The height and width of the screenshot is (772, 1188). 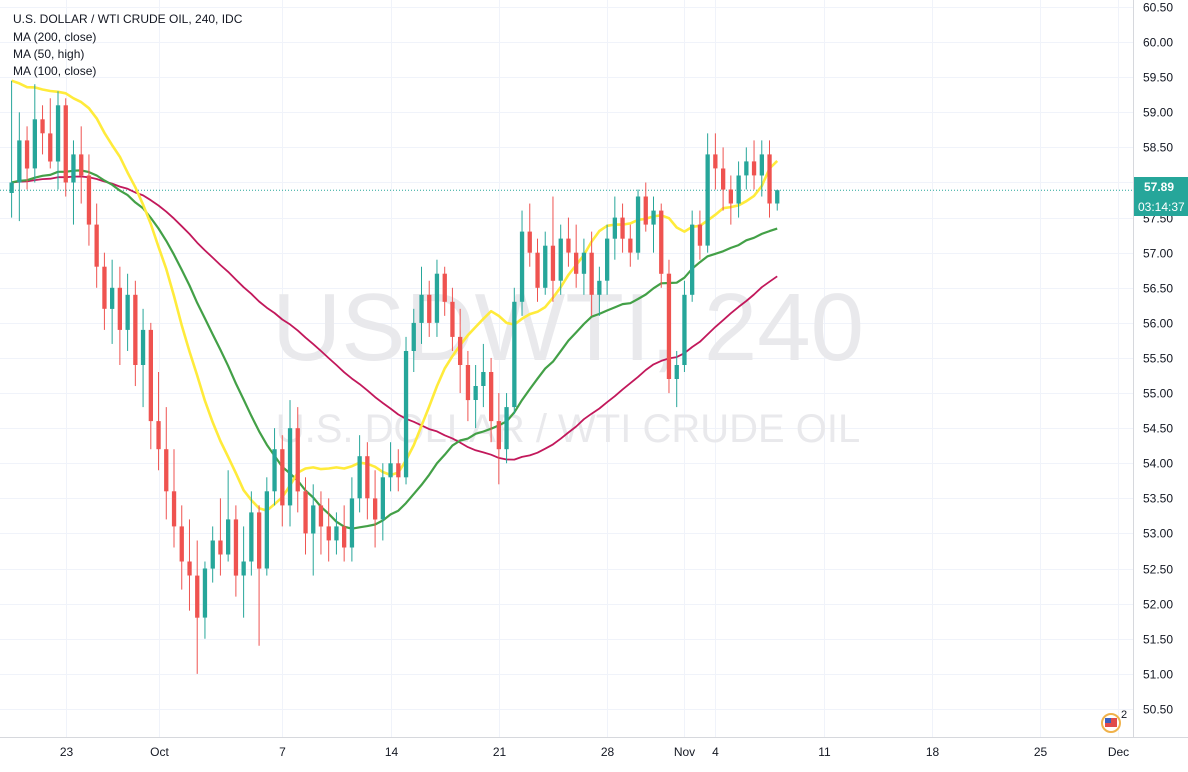 What do you see at coordinates (49, 54) in the screenshot?
I see `indicator-ma50-label: MA (50, high)` at bounding box center [49, 54].